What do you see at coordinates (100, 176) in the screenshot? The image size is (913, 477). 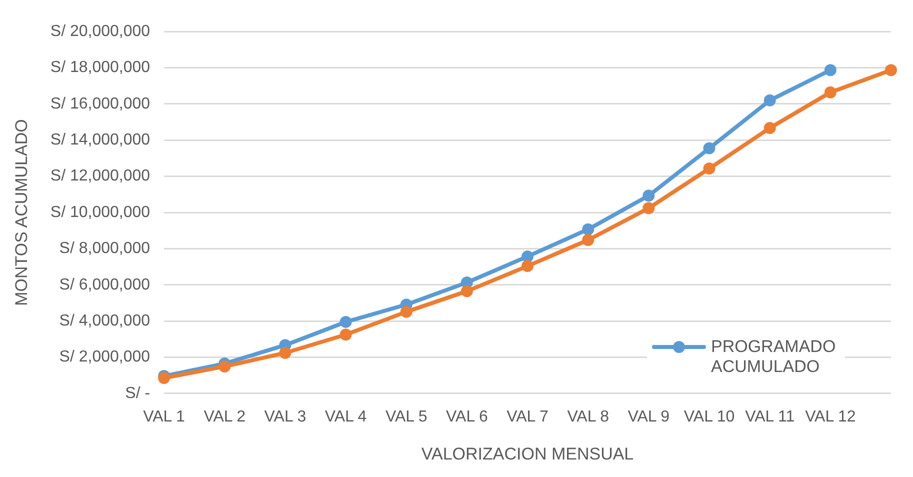 I see `y-tick-label: S/ 12,000,000` at bounding box center [100, 176].